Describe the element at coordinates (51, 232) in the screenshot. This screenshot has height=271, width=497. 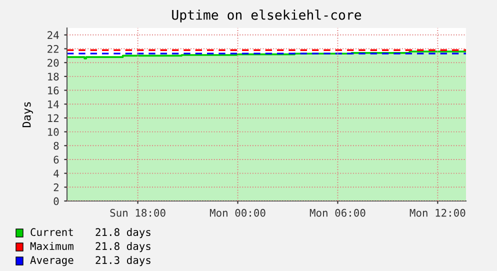
I see `legend-label: Current` at that location.